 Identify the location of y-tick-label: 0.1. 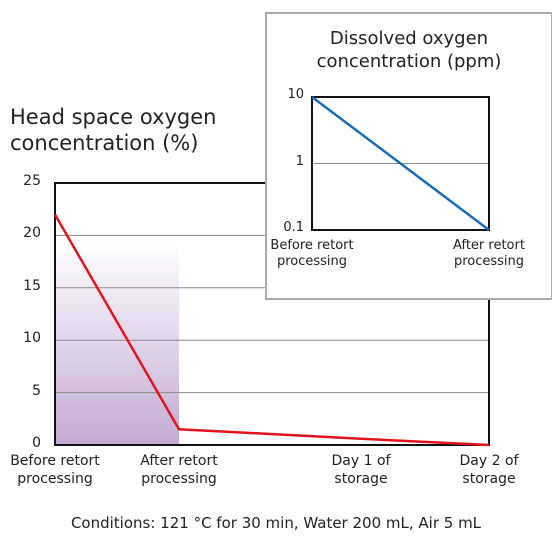
(293, 227).